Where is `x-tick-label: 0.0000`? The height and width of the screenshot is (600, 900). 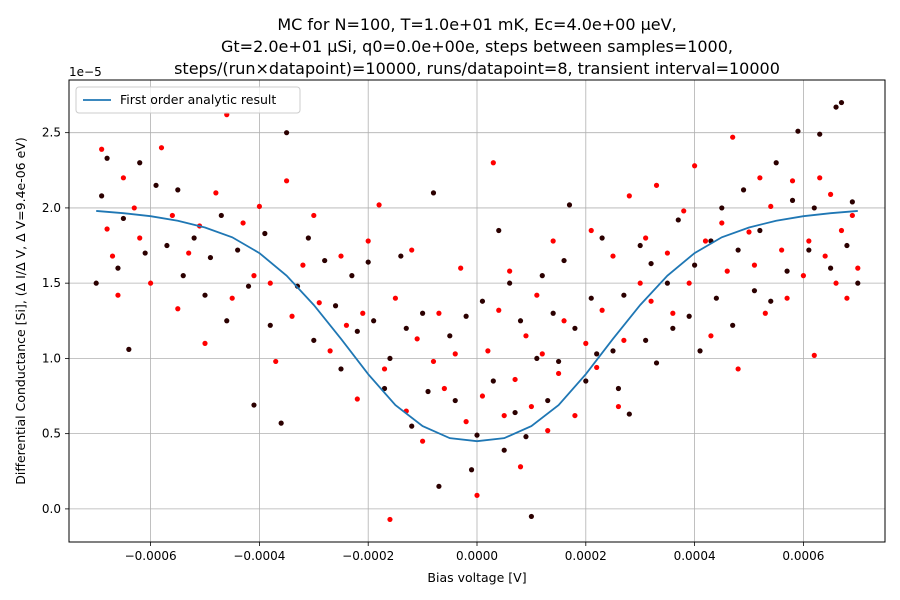 x-tick-label: 0.0000 is located at coordinates (477, 556).